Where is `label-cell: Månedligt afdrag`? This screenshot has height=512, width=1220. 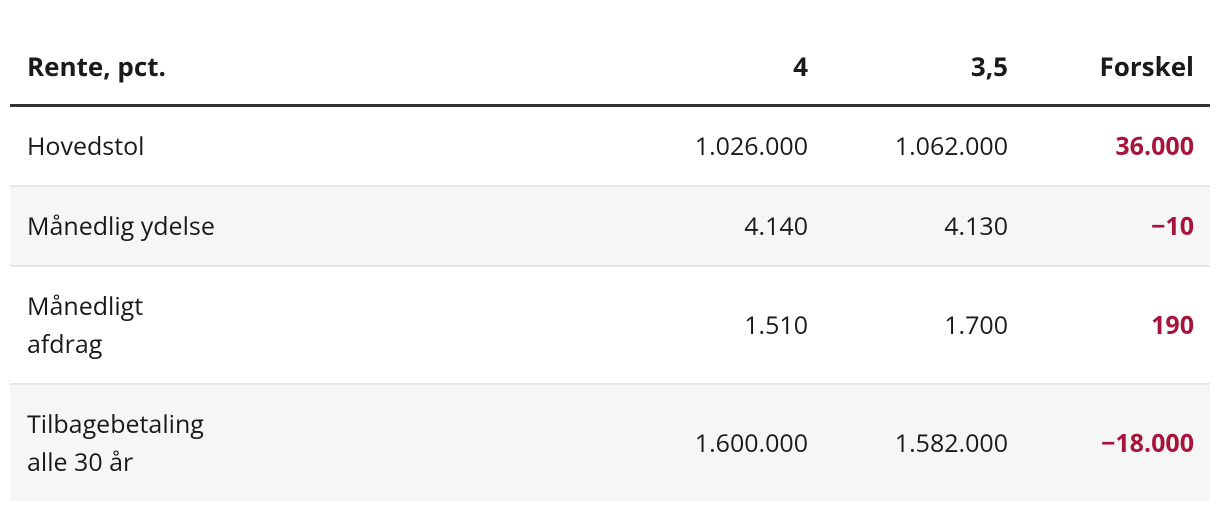
label-cell: Månedligt afdrag is located at coordinates (317, 325).